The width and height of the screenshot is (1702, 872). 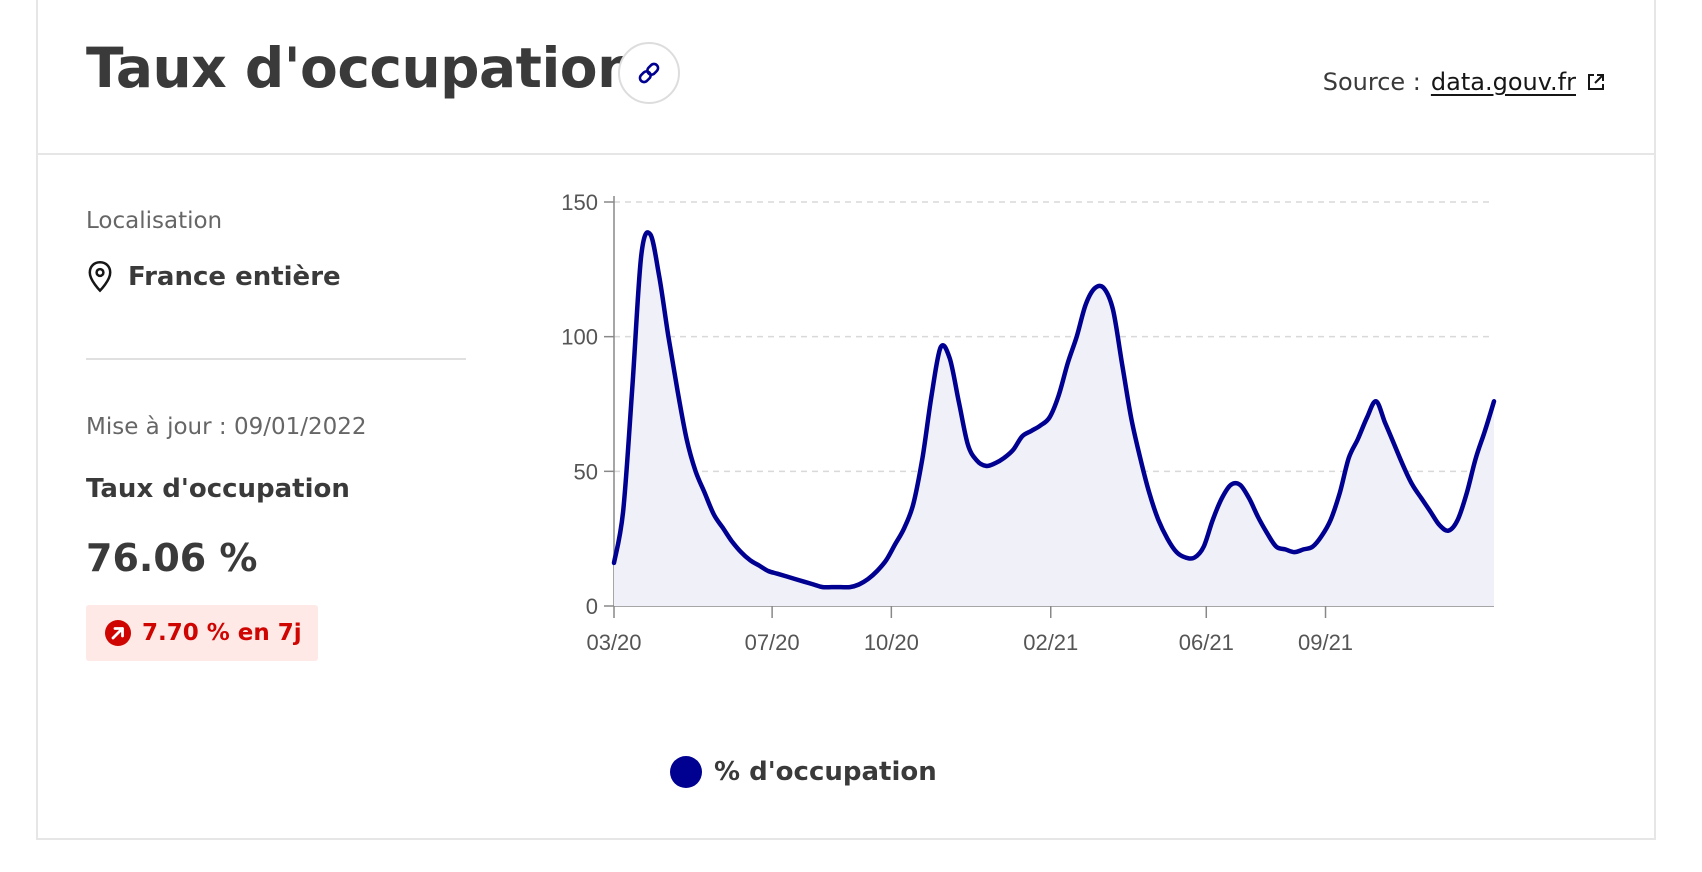 What do you see at coordinates (154, 221) in the screenshot?
I see `location-label: Localisation` at bounding box center [154, 221].